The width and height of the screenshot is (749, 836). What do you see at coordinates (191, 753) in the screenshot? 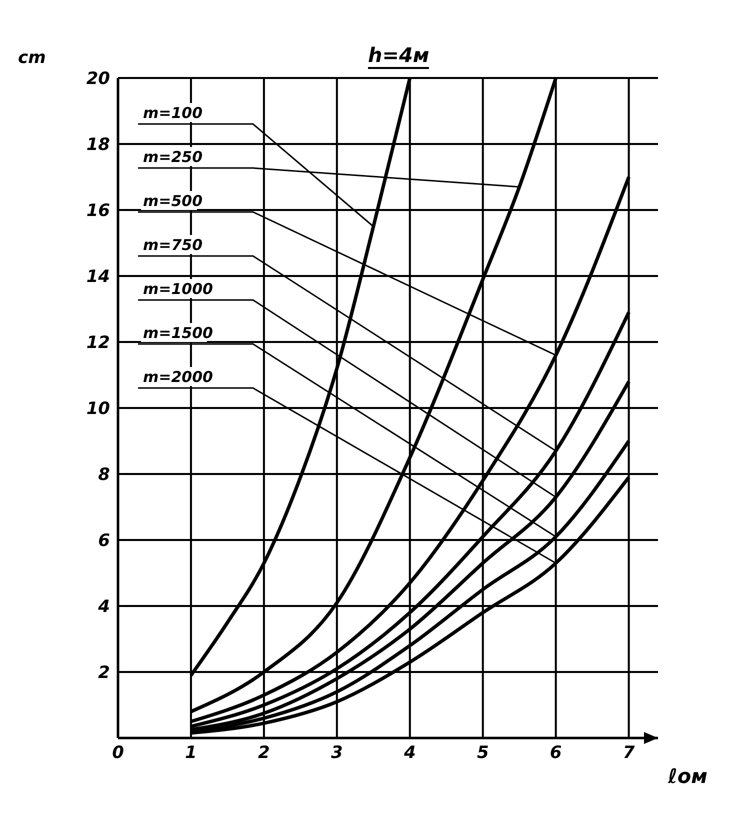
I see `x-tick-label: 1` at bounding box center [191, 753].